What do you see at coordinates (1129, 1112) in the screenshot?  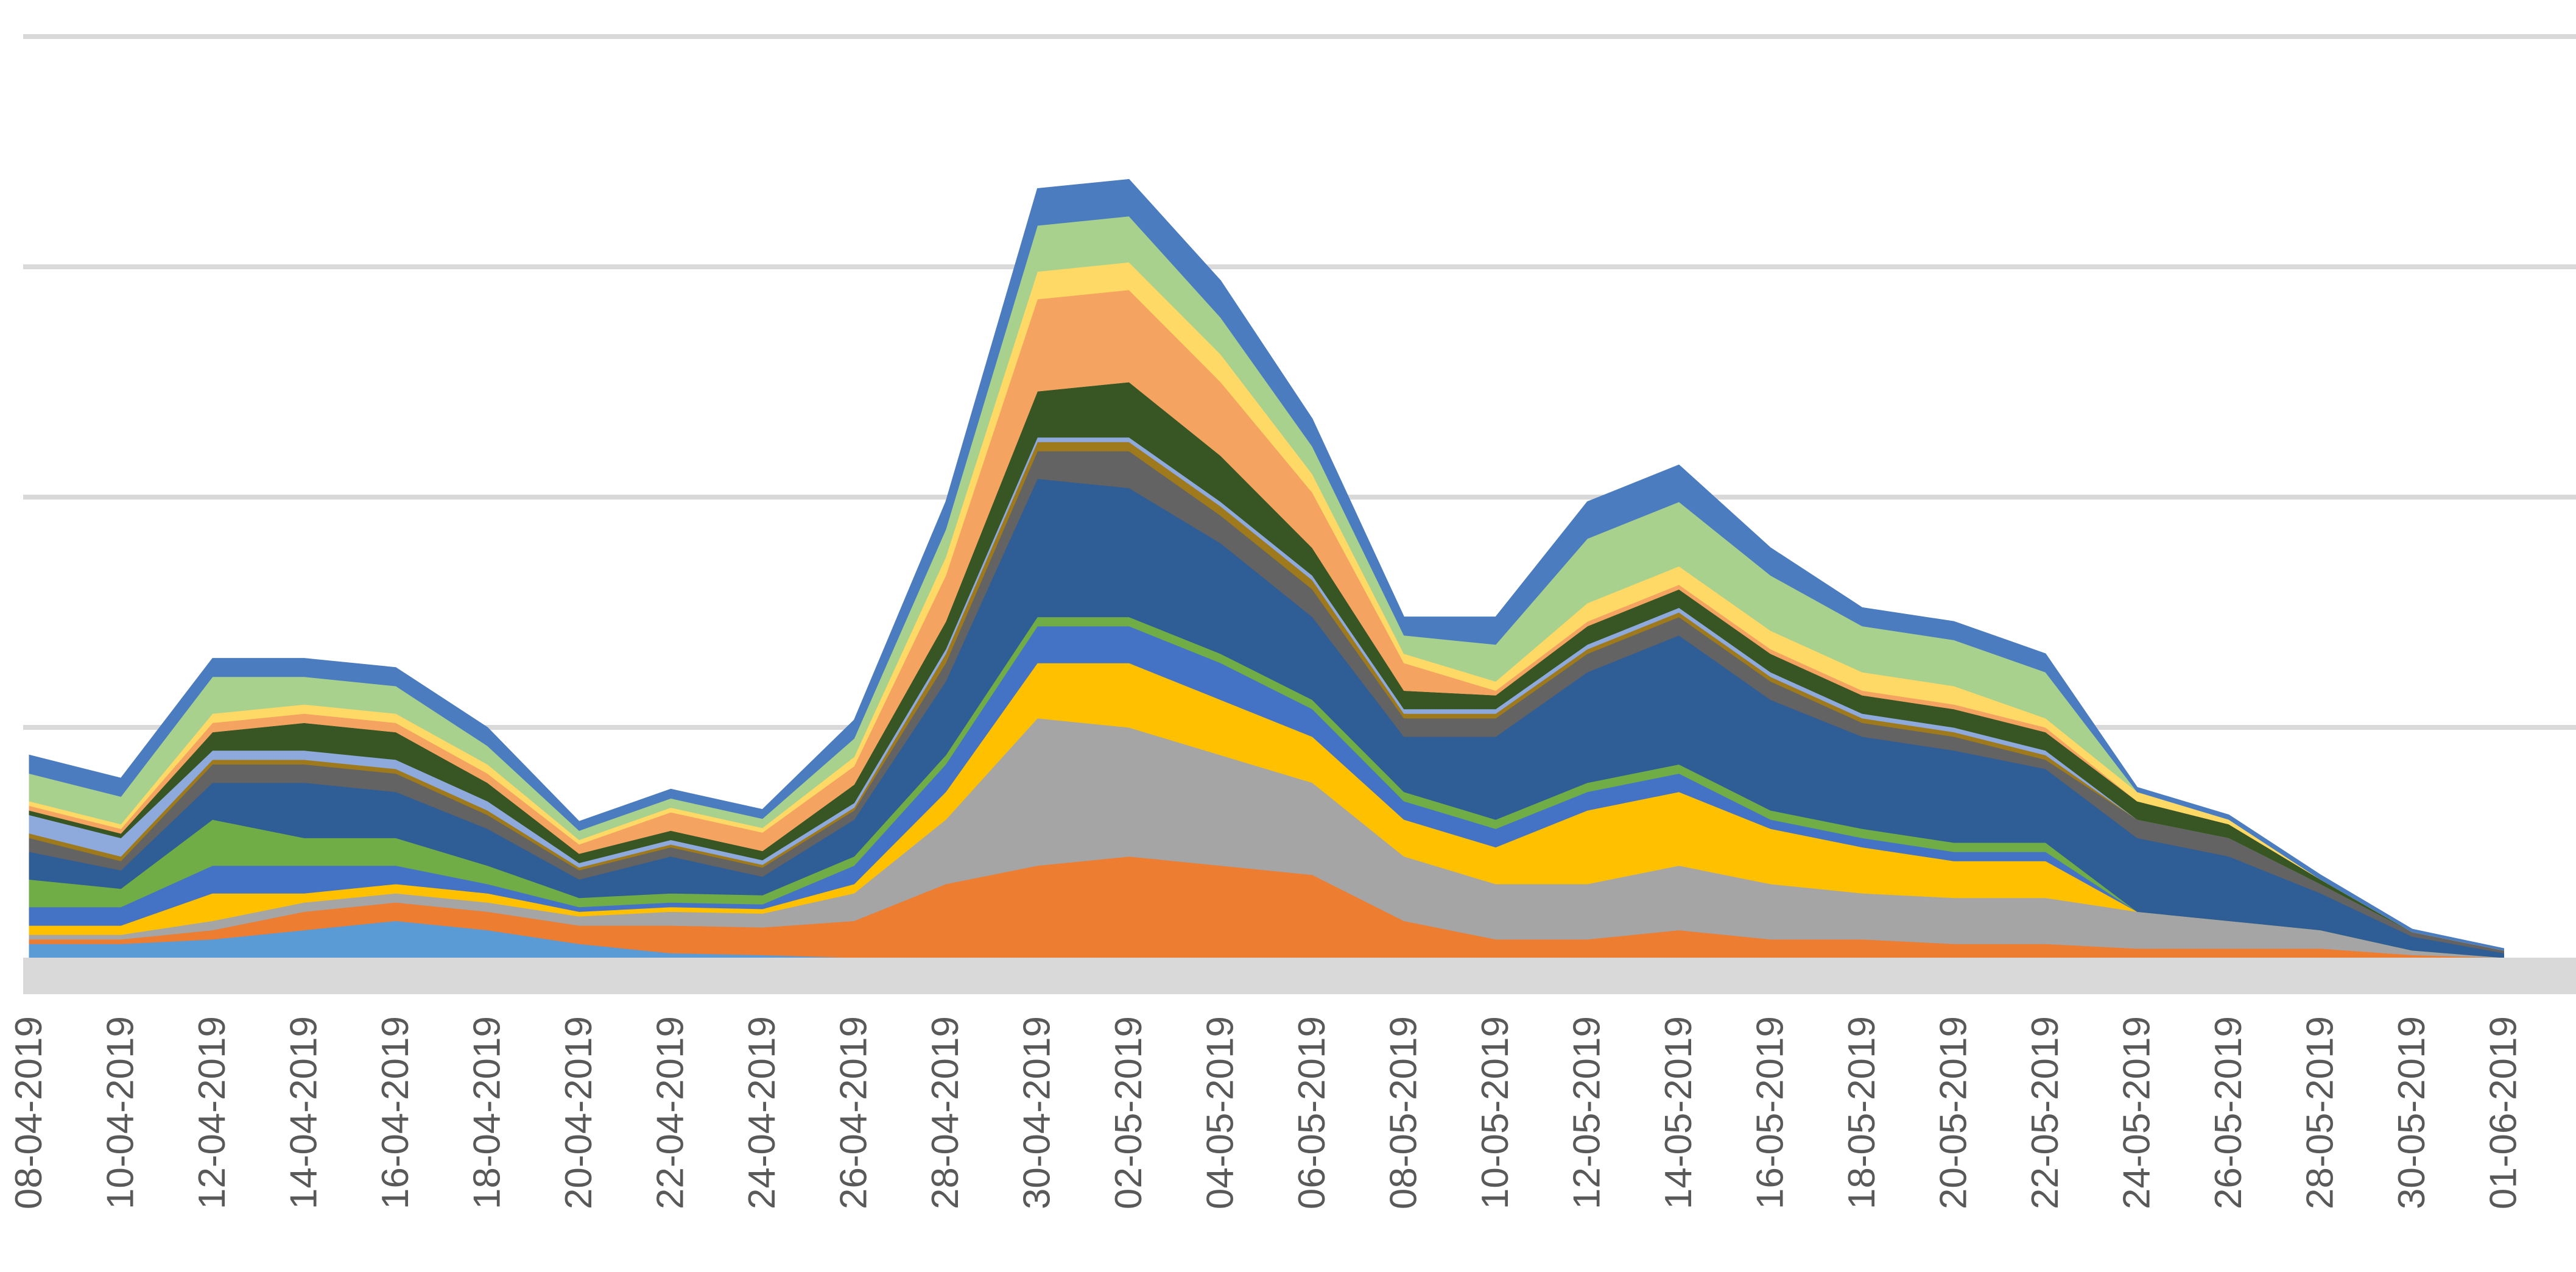 I see `x-tick-label: 02-05-2019` at bounding box center [1129, 1112].